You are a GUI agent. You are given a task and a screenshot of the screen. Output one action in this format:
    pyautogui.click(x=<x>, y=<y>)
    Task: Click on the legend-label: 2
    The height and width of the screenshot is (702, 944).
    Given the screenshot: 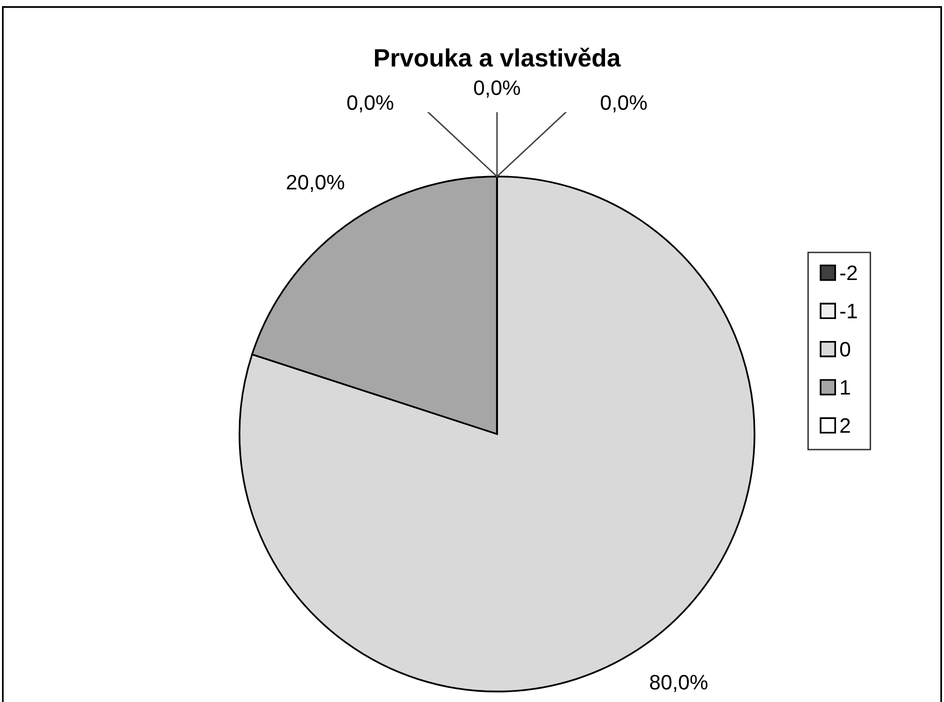 What is the action you would take?
    pyautogui.click(x=845, y=425)
    